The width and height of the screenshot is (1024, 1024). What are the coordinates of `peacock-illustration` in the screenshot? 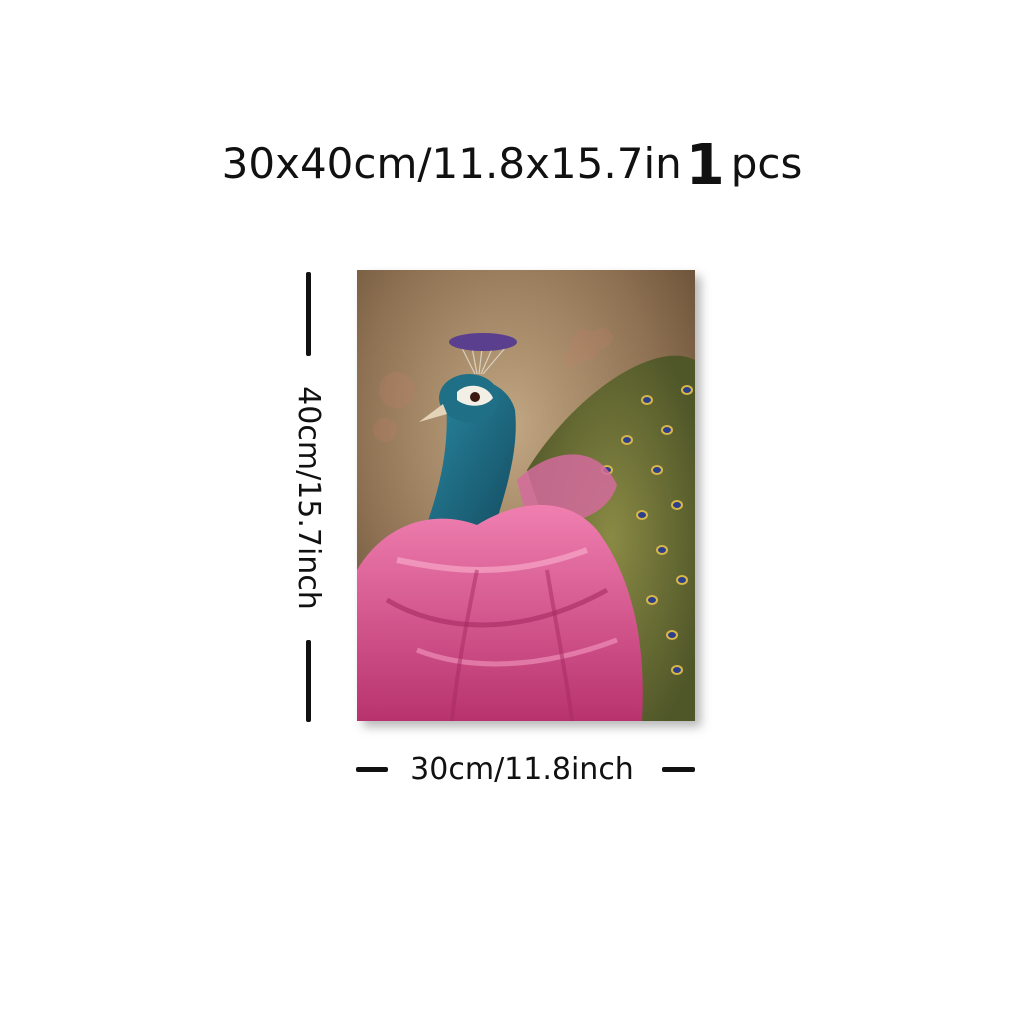 It's located at (526, 495).